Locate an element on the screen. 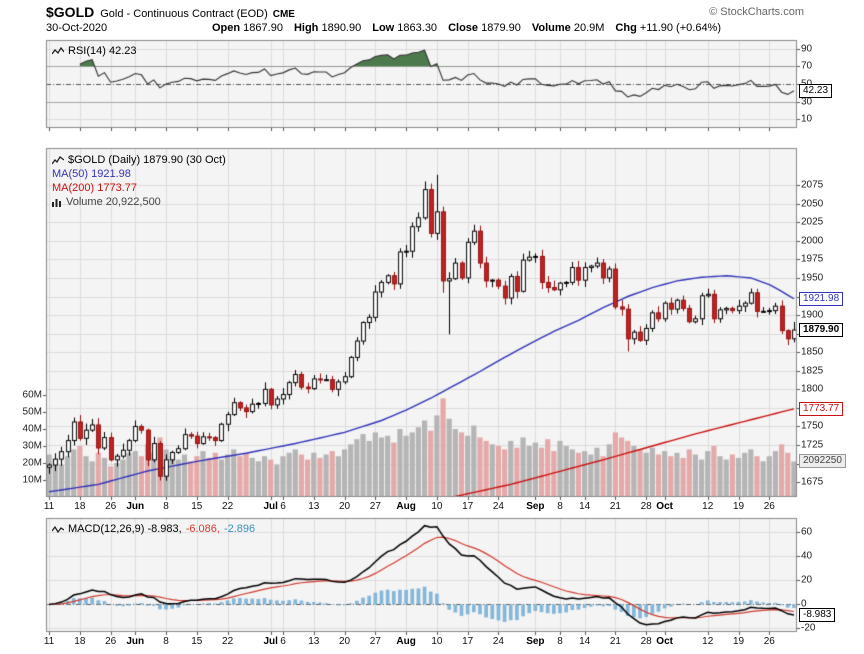  volume-flag: 2092250 is located at coordinates (822, 461).